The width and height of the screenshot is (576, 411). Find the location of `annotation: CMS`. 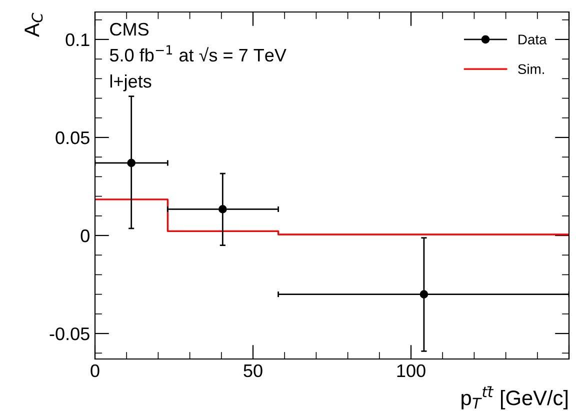

annotation: CMS is located at coordinates (129, 29).